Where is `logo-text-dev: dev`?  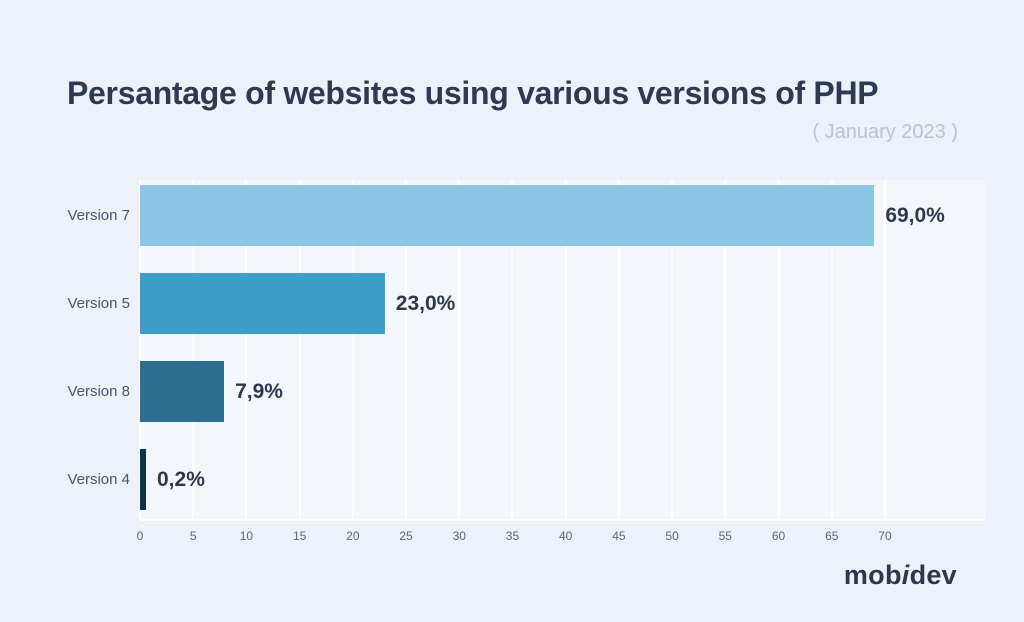
logo-text-dev: dev is located at coordinates (933, 575).